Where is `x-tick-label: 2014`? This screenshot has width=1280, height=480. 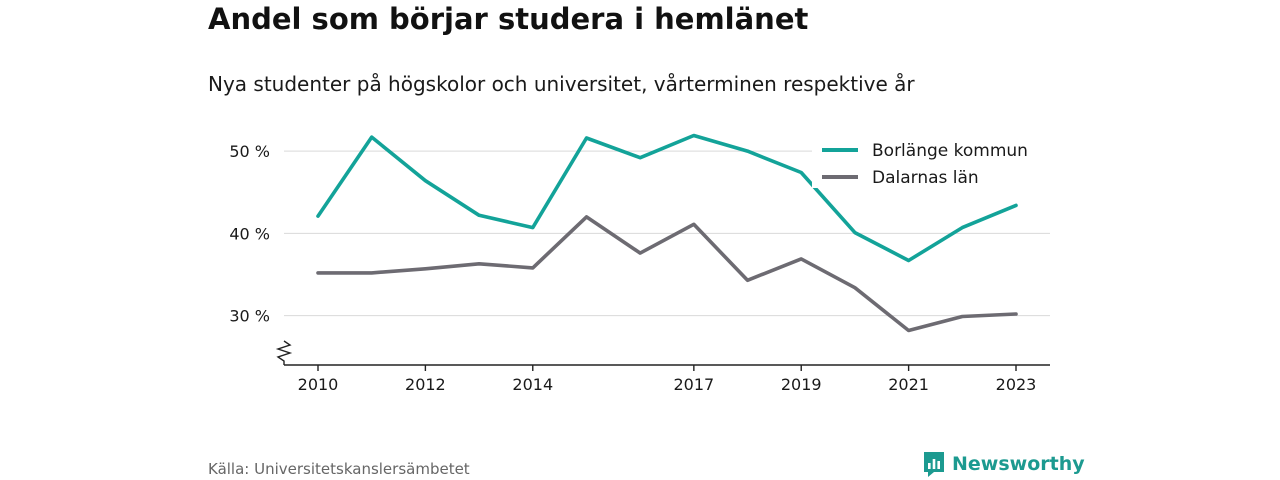 x-tick-label: 2014 is located at coordinates (532, 384).